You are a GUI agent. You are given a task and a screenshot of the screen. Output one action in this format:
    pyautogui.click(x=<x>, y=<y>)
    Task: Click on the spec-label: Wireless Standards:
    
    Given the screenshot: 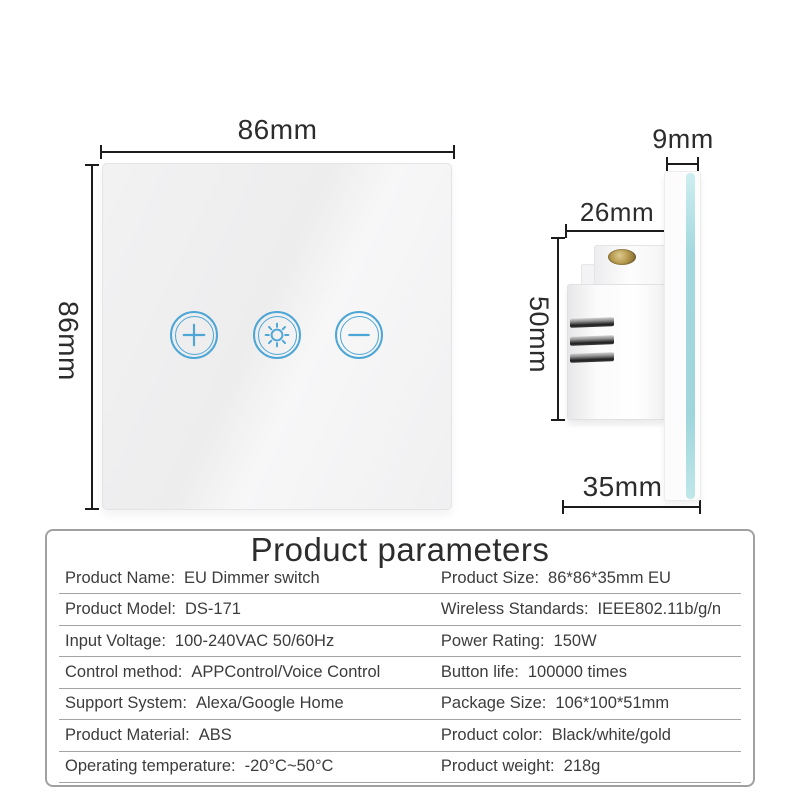 What is the action you would take?
    pyautogui.click(x=514, y=609)
    